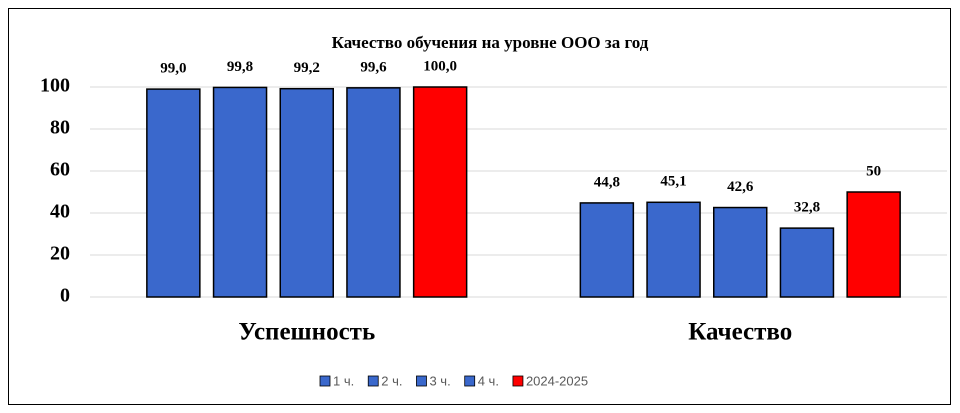 Image resolution: width=960 pixels, height=413 pixels. What do you see at coordinates (55, 86) in the screenshot?
I see `y-tick-label: 100` at bounding box center [55, 86].